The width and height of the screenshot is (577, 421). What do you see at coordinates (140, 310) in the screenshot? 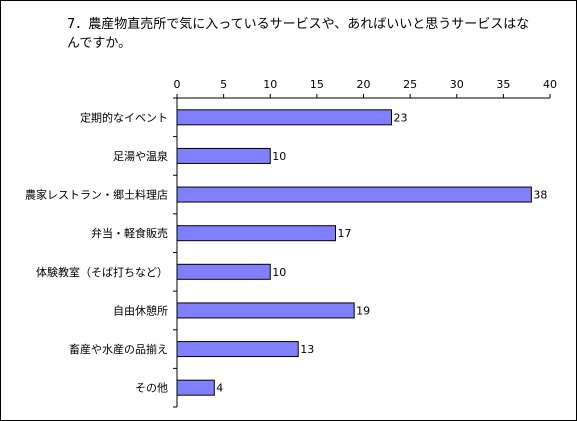
I see `category-label: 自由休憩所` at bounding box center [140, 310].